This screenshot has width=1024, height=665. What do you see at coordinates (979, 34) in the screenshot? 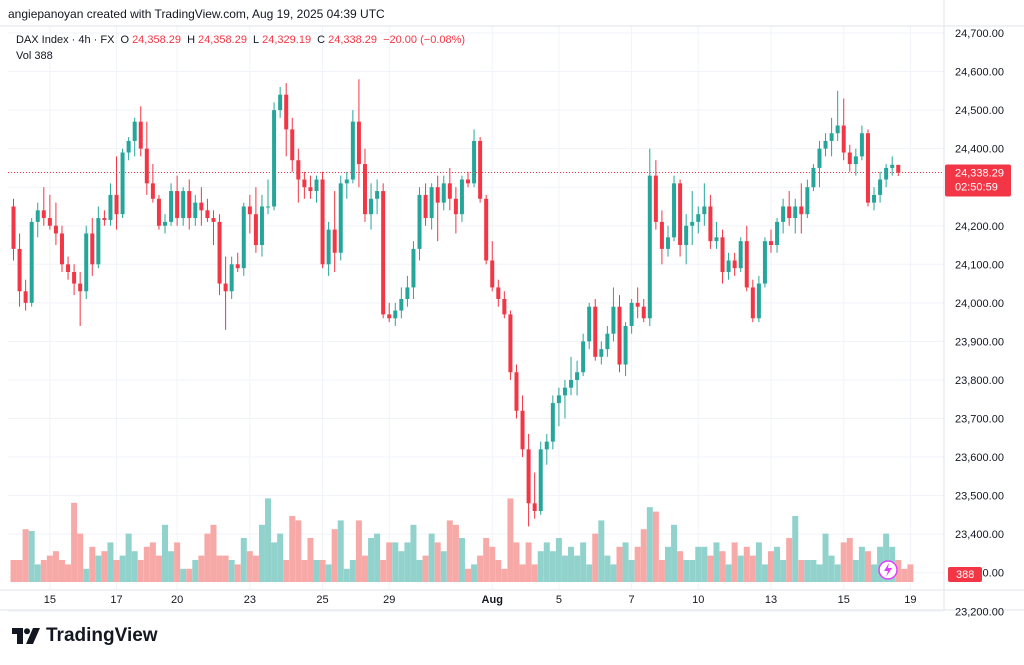
I see `y-tick-label: 24,700.00` at bounding box center [979, 34].